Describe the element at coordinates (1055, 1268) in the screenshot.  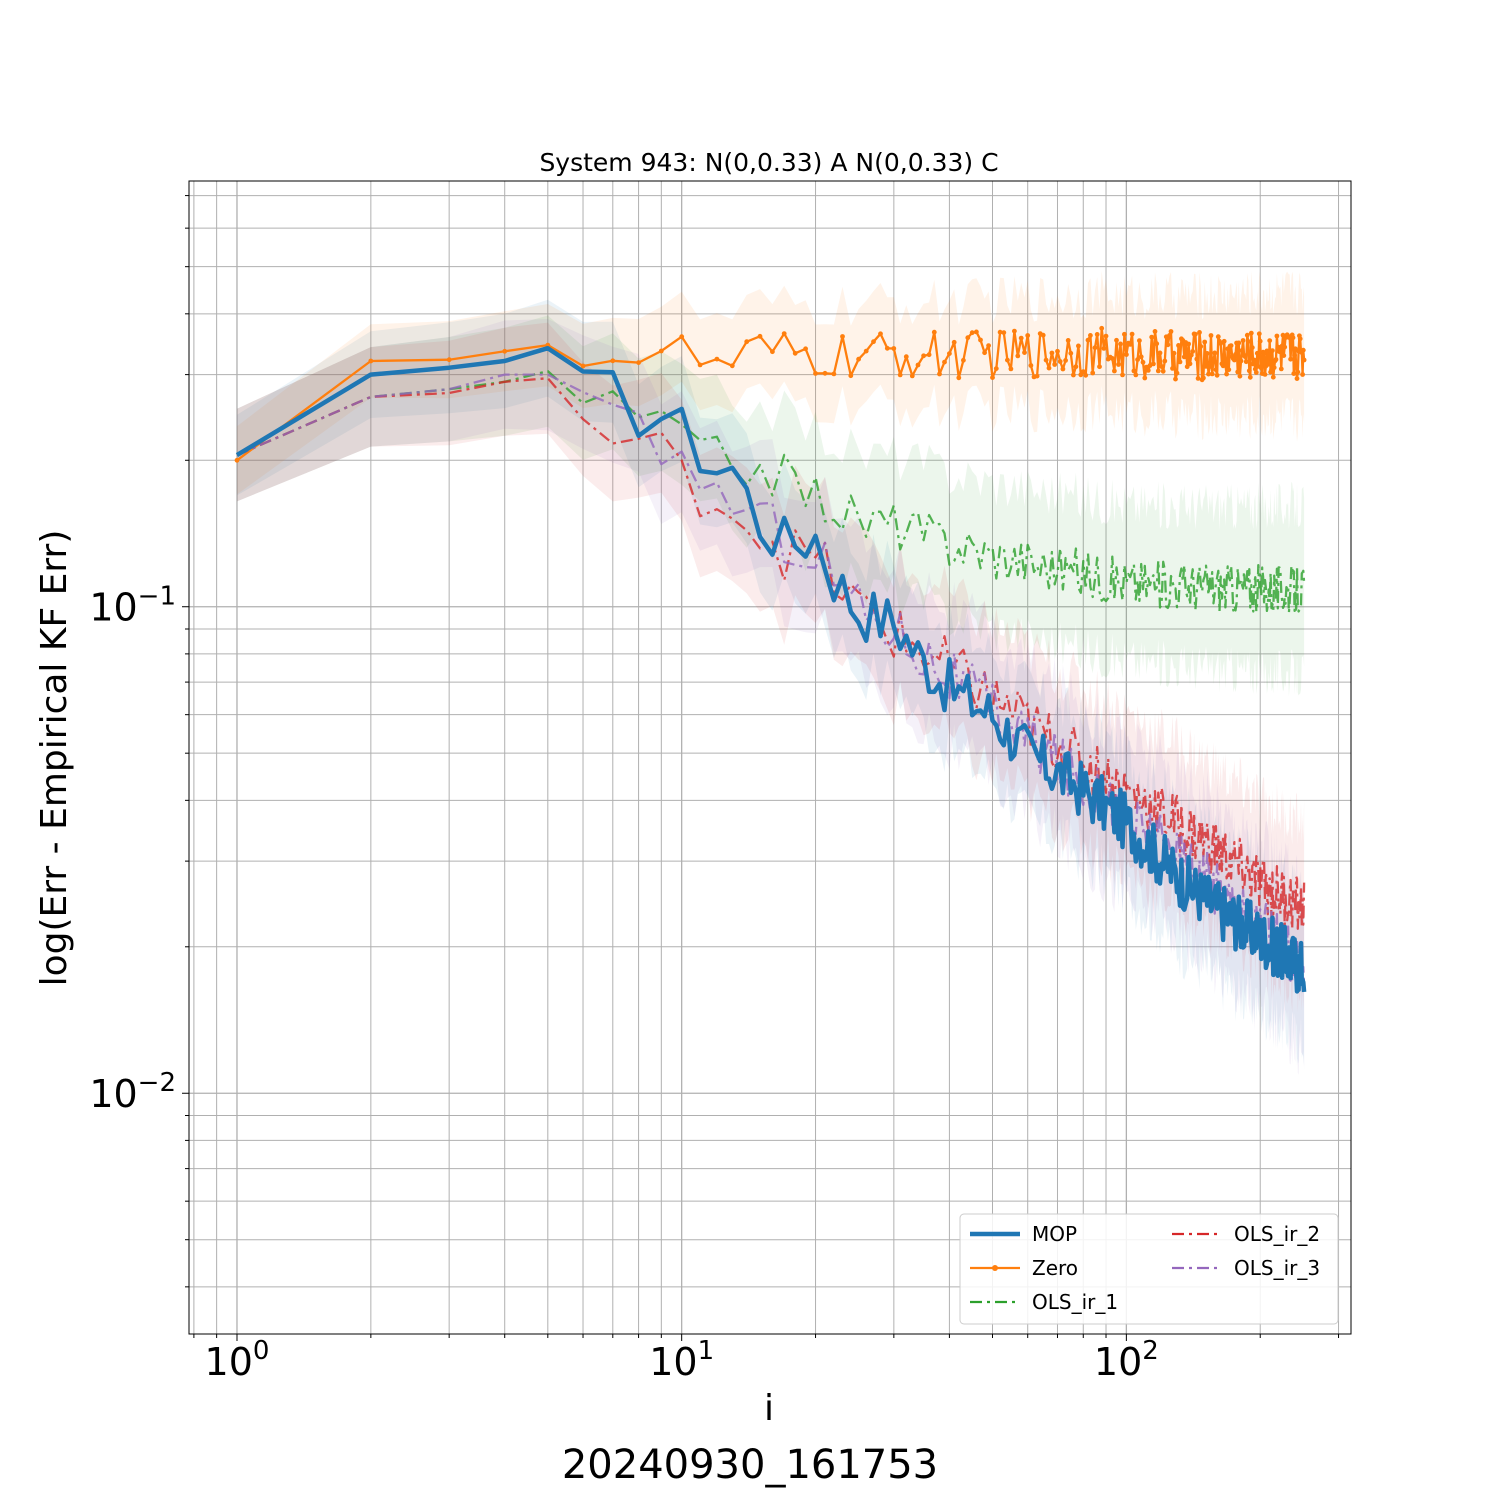
I see `legend-label-zero: Zero` at that location.